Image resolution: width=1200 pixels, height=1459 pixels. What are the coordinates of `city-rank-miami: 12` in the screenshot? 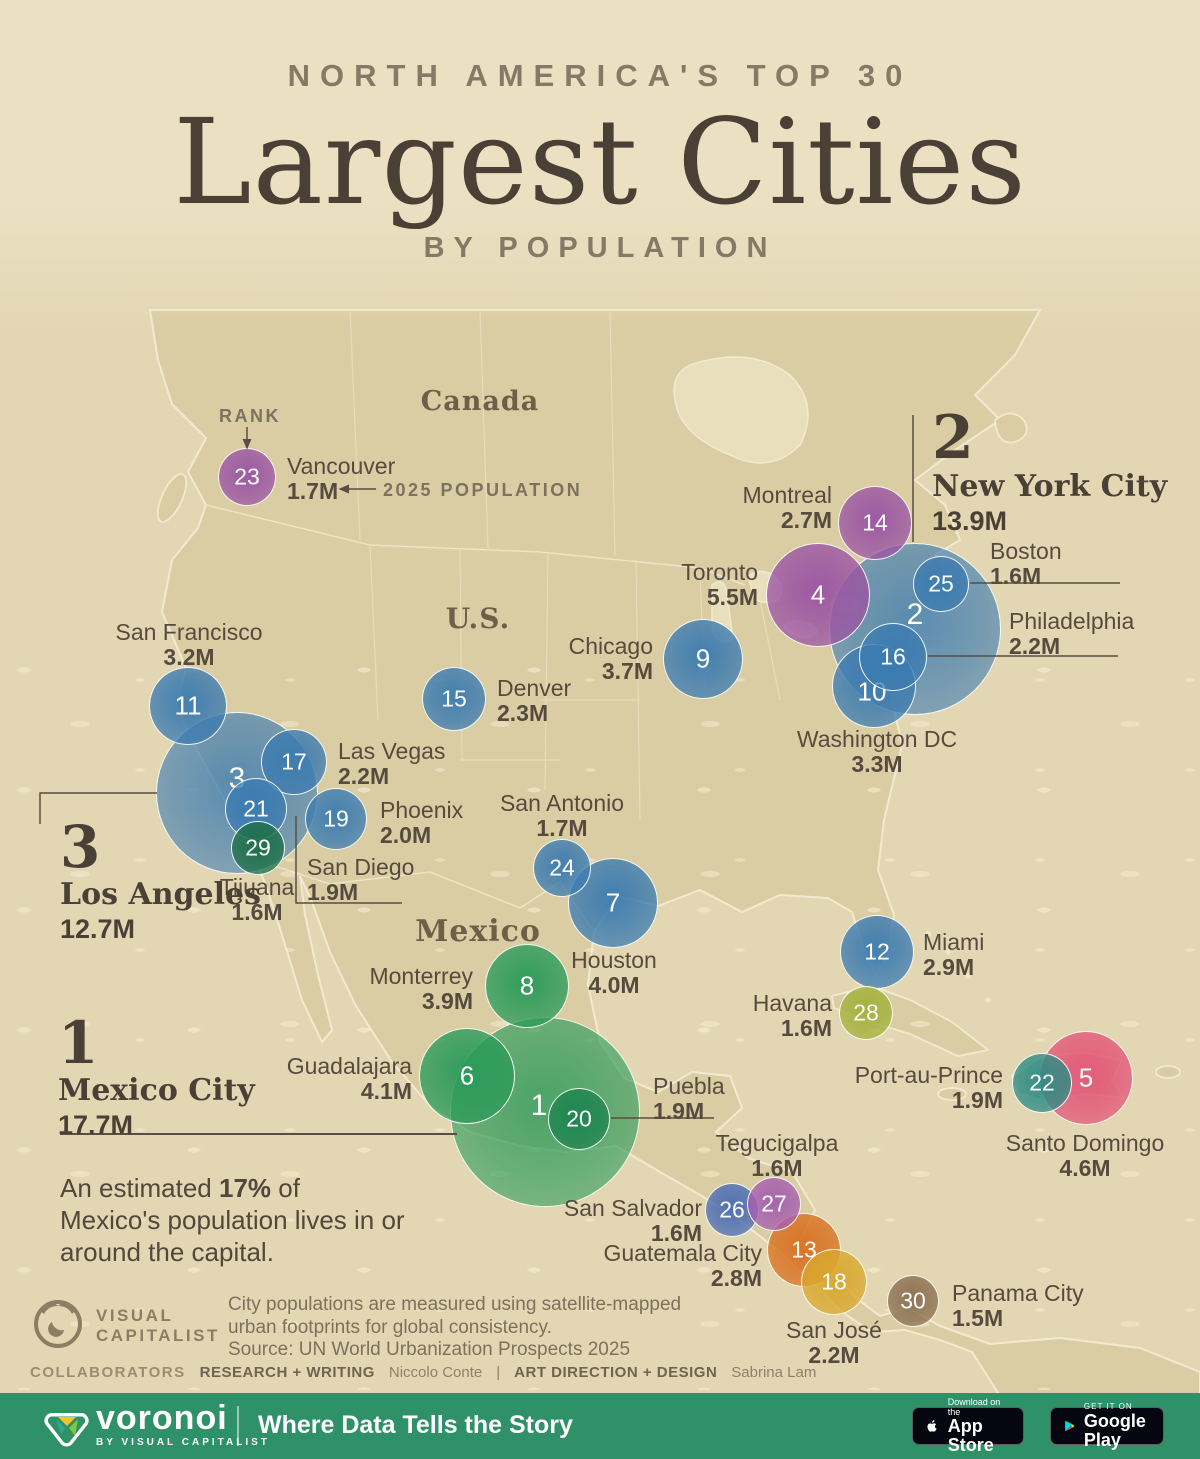 It's located at (877, 951).